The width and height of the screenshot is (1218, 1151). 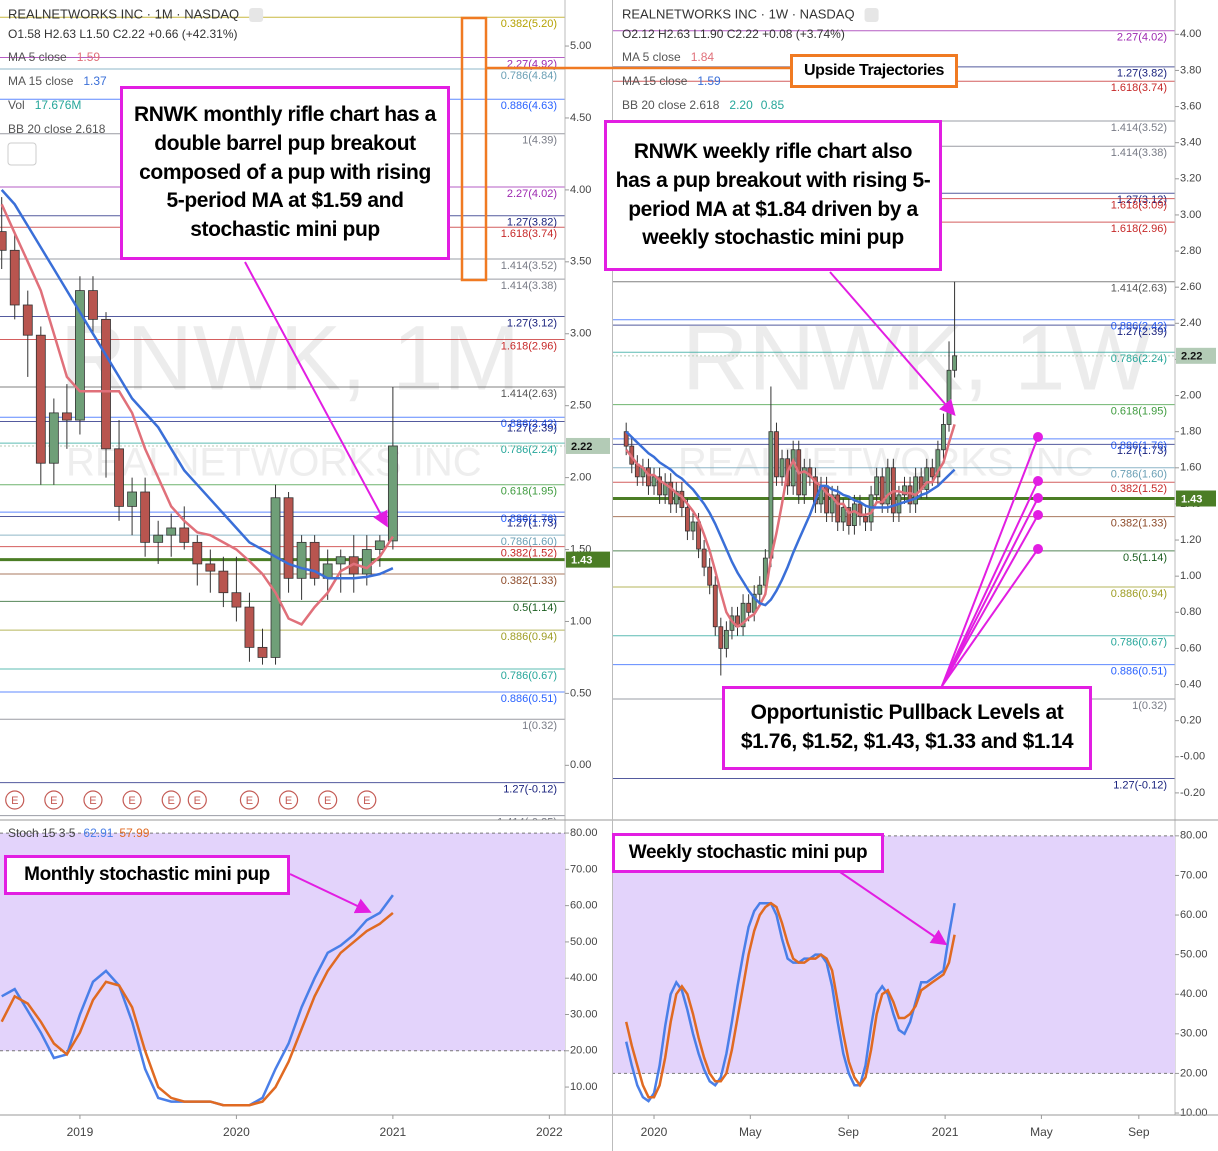 What do you see at coordinates (197, 1009) in the screenshot?
I see `stoch-line` at bounding box center [197, 1009].